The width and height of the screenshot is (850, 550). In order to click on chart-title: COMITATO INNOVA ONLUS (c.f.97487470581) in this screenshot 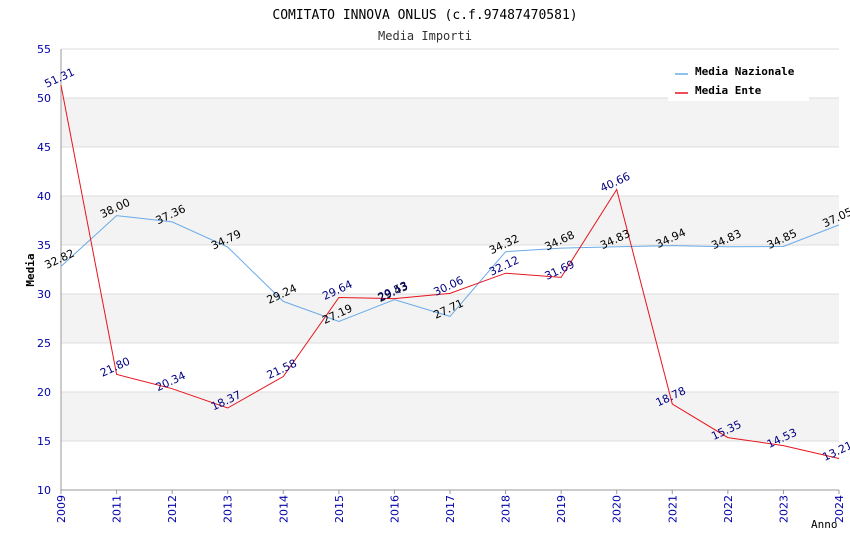, I will do `click(424, 15)`.